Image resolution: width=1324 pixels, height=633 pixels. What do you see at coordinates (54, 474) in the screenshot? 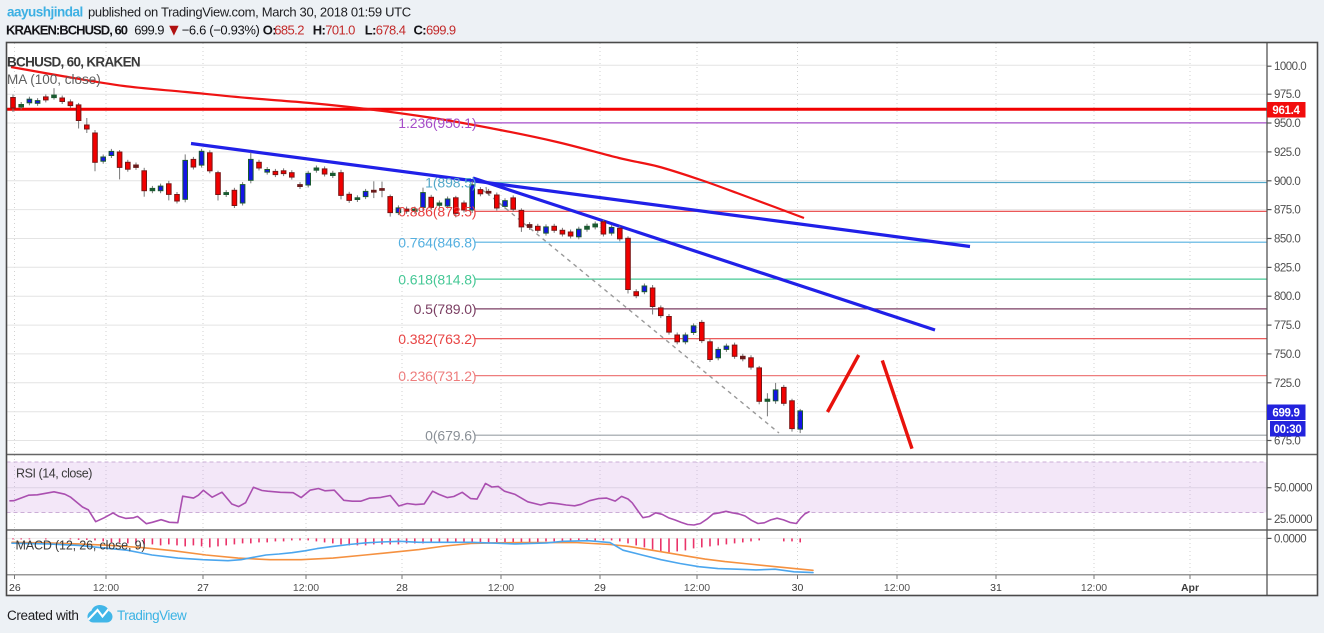
I see `svg-text: RSI (14, close)` at bounding box center [54, 474].